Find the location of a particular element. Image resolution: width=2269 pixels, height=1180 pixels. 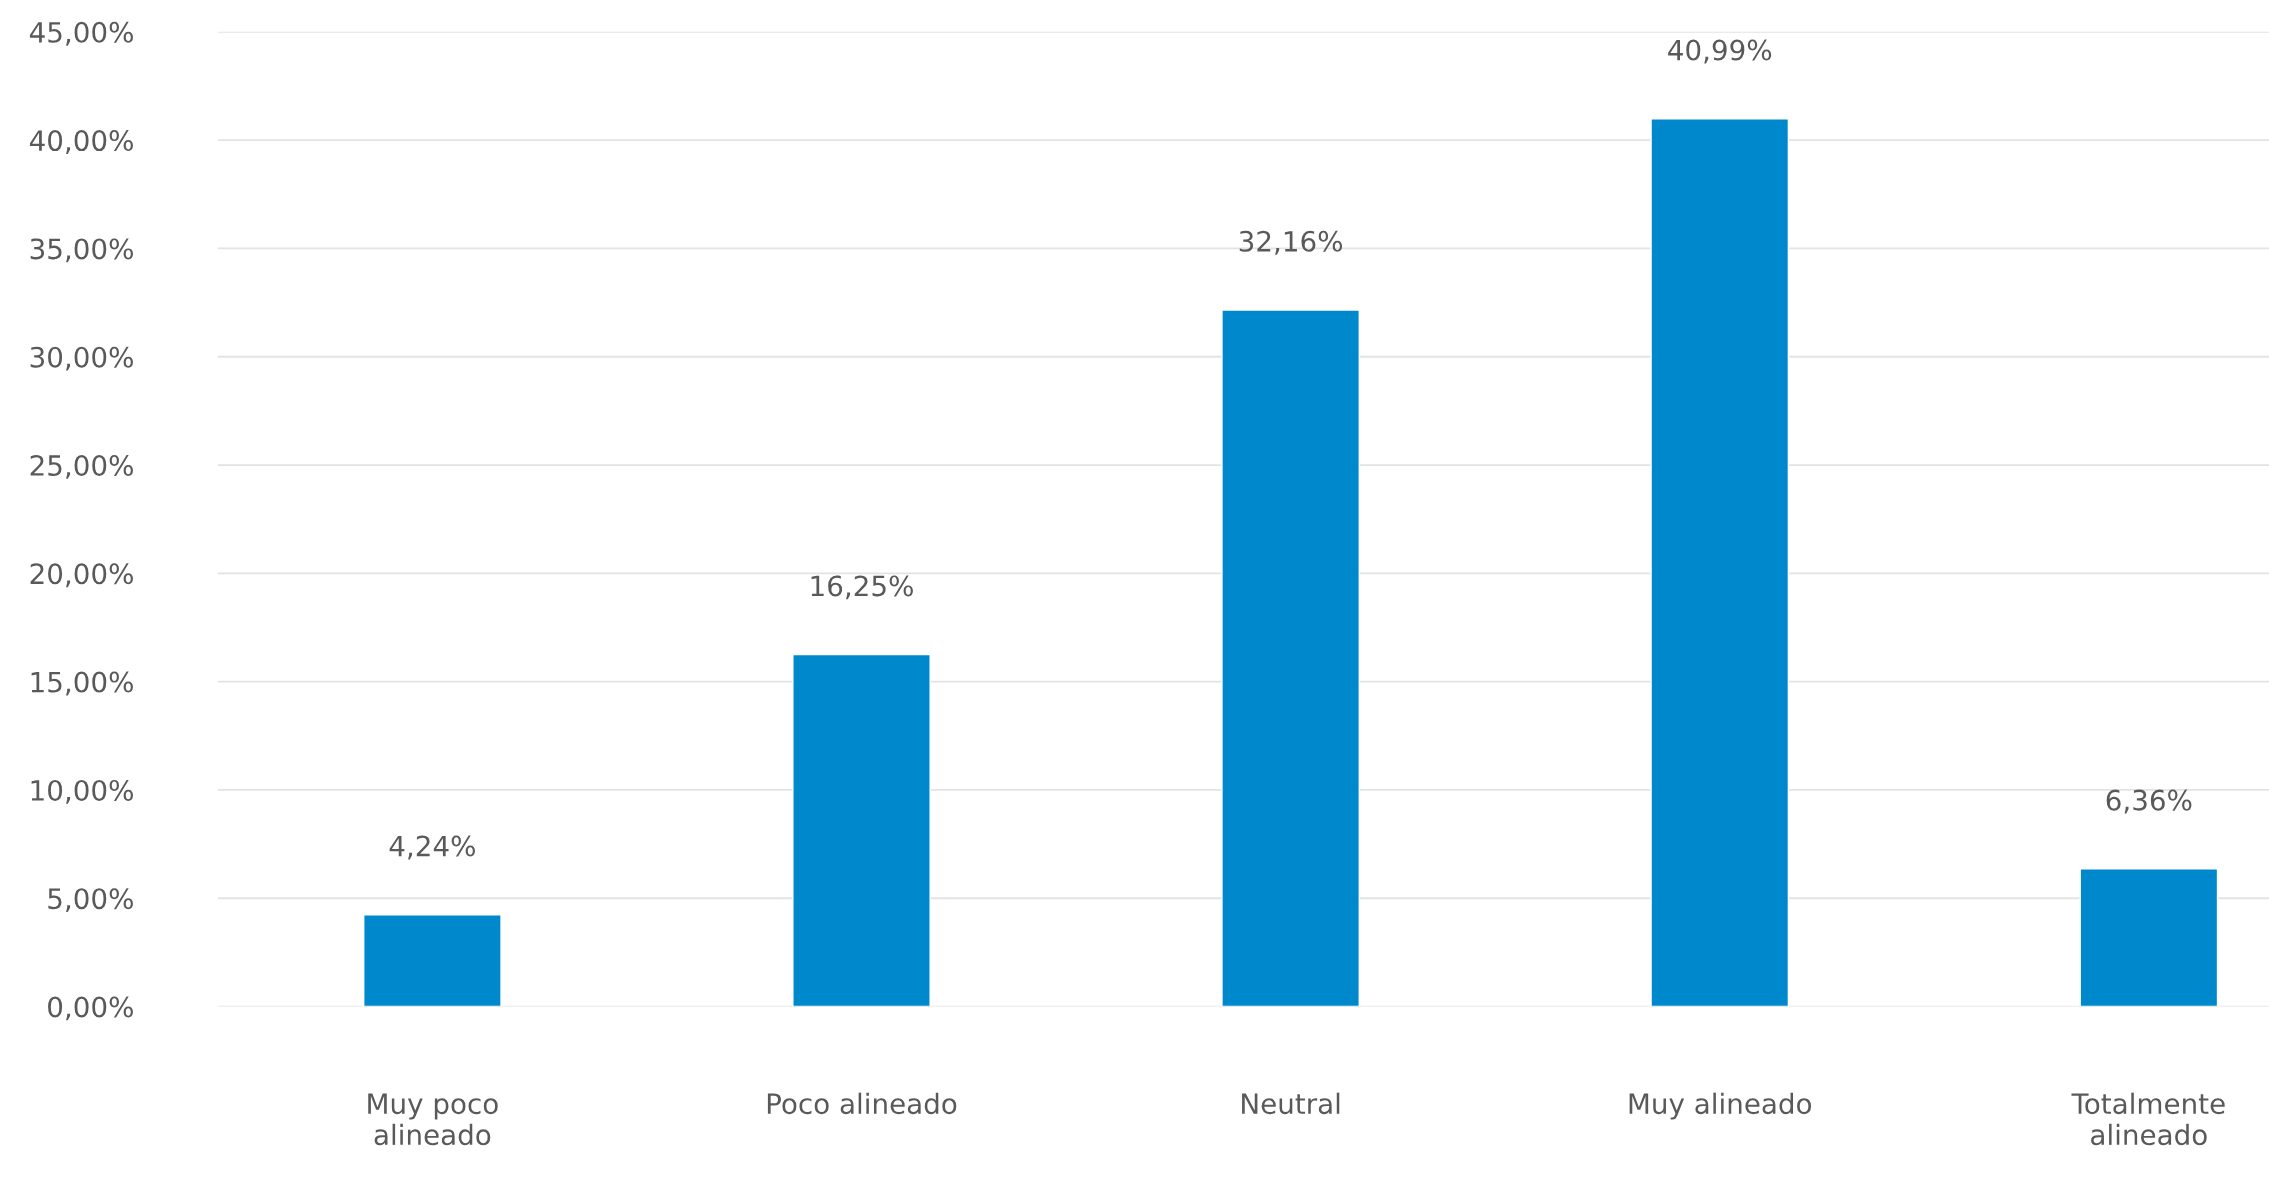

y-tick-label: 10,00% is located at coordinates (82, 791).